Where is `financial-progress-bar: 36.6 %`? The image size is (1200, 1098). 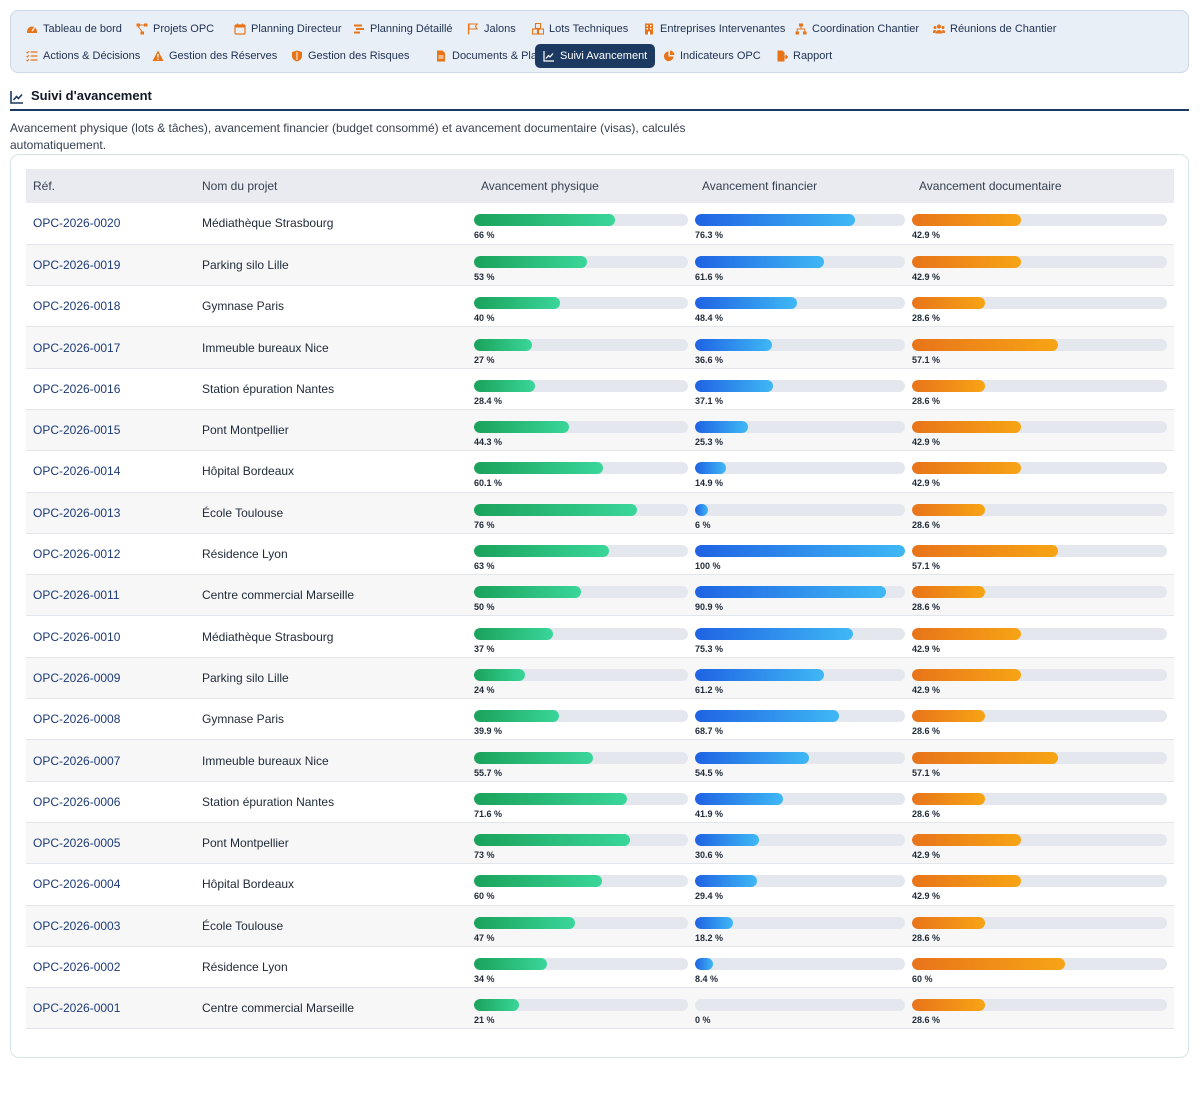
financial-progress-bar: 36.6 % is located at coordinates (800, 349).